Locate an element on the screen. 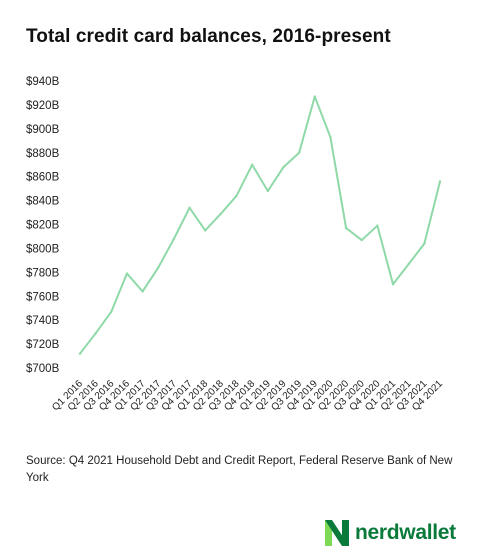  y-tick-label: $700B is located at coordinates (43, 369).